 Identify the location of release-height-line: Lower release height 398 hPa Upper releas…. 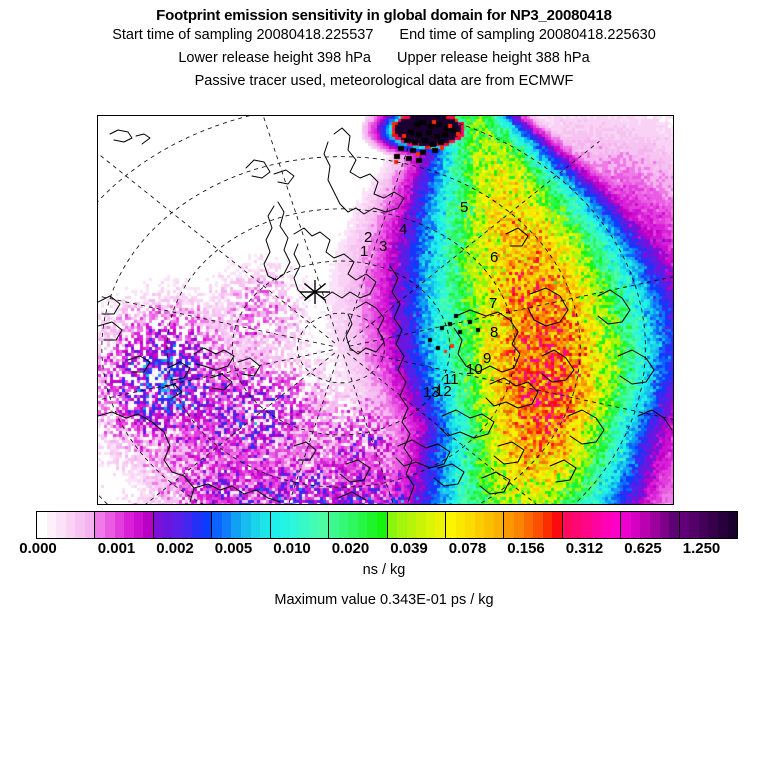
(384, 58).